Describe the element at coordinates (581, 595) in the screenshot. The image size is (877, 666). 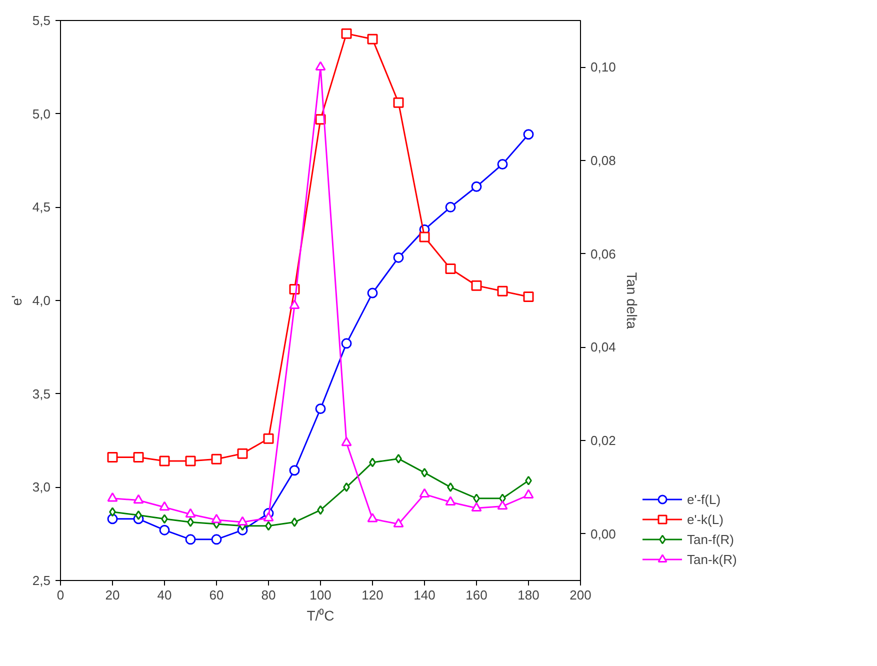
I see `x-tick-label: 200` at that location.